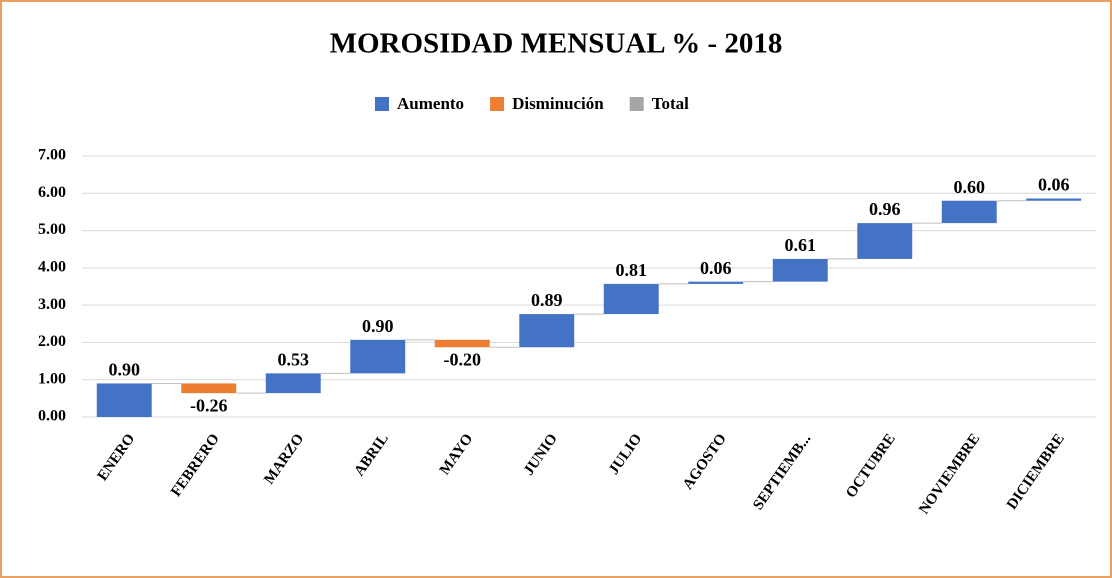  Describe the element at coordinates (463, 359) in the screenshot. I see `data-label: -0.20` at that location.